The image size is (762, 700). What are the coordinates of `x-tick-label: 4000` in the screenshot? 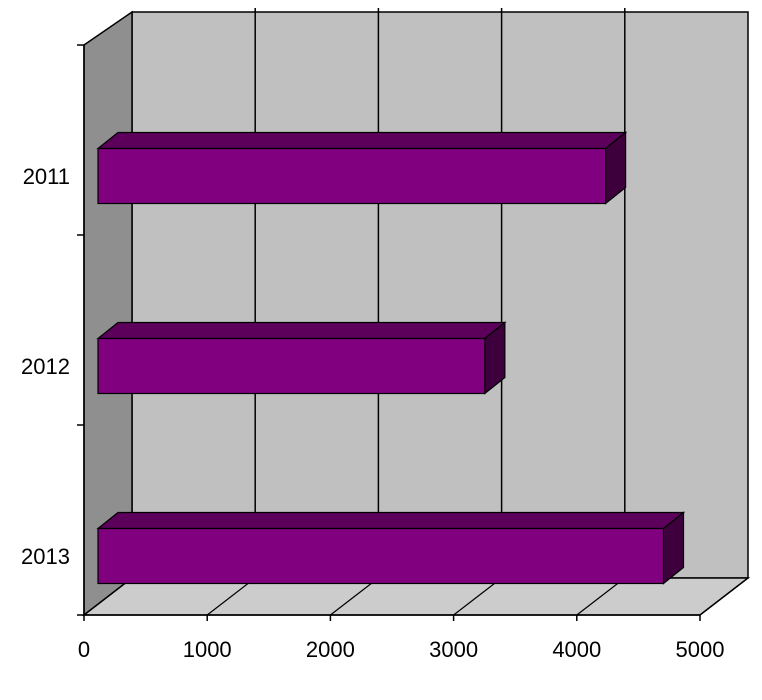 It's located at (576, 649).